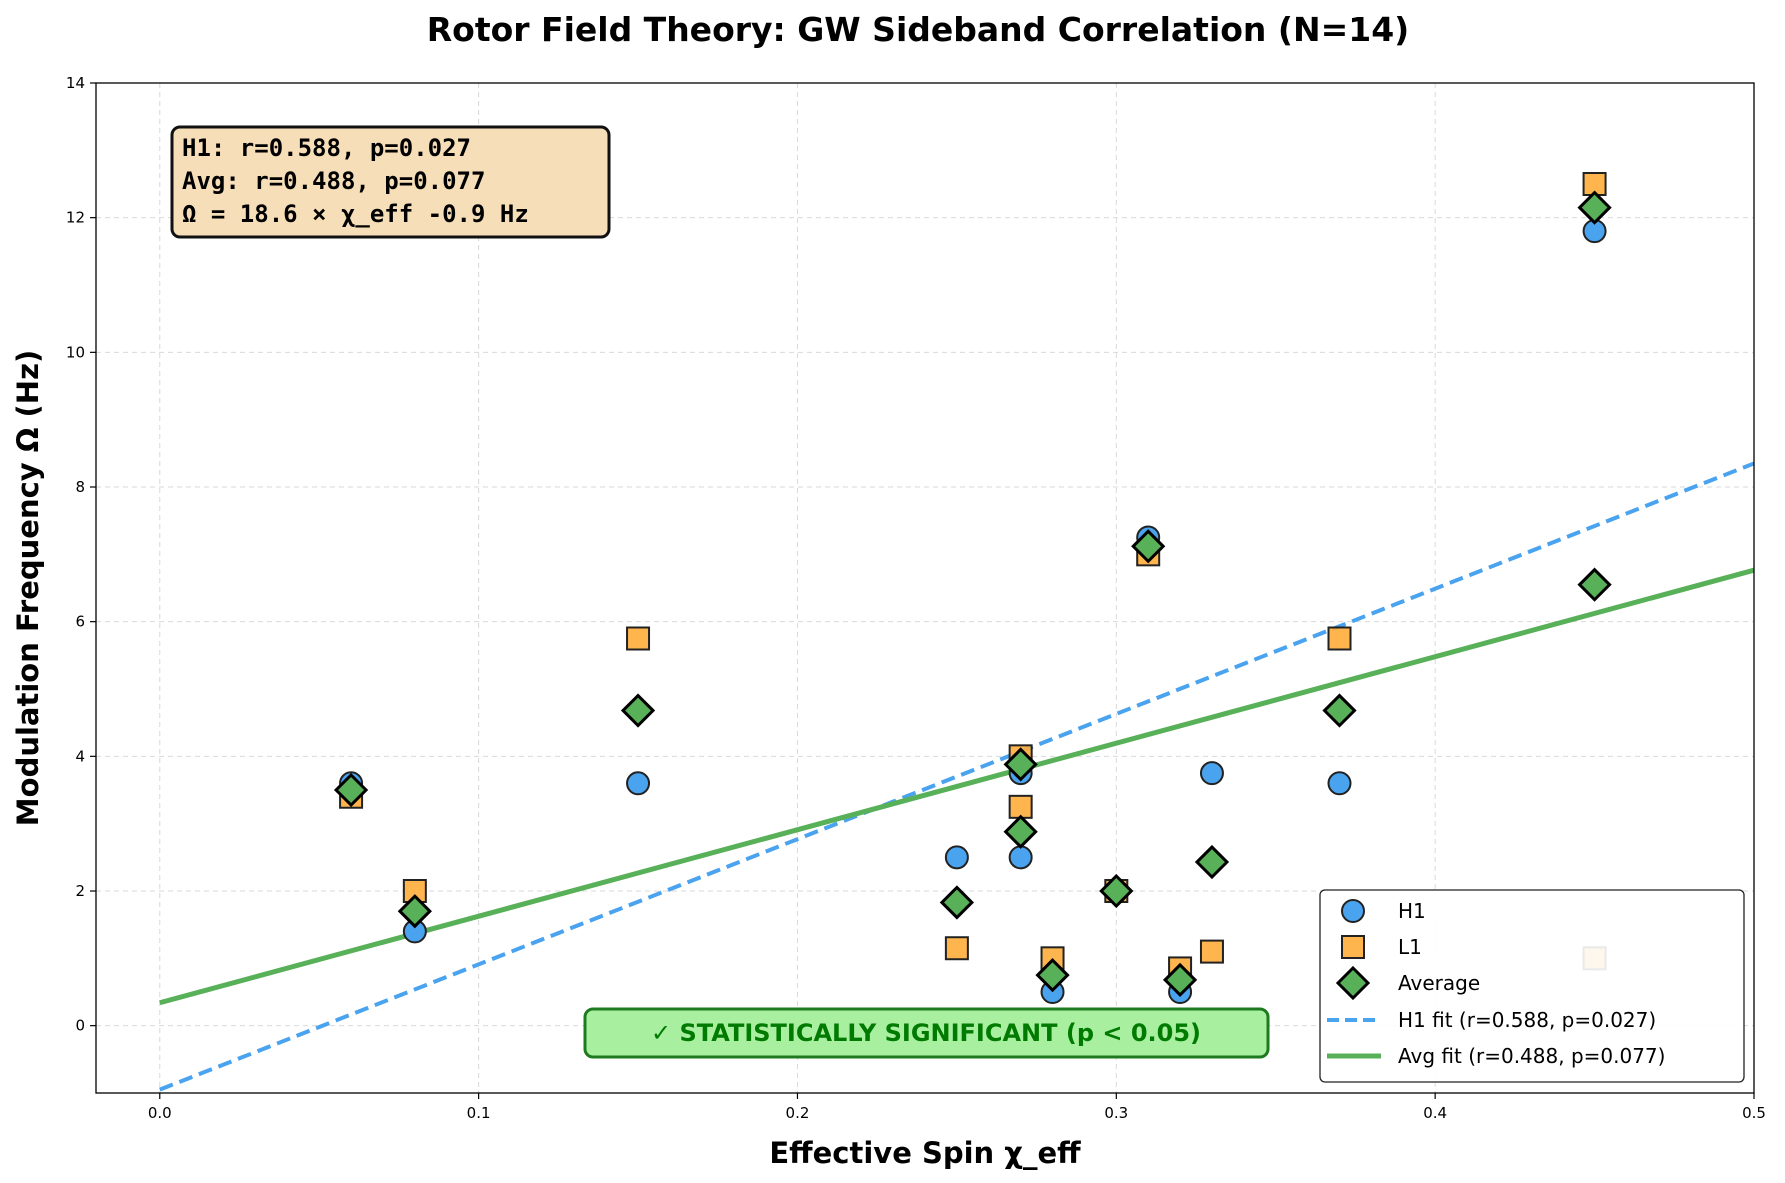  What do you see at coordinates (333, 181) in the screenshot?
I see `stats-line-avg: Avg: r=0.488, p=0.077` at bounding box center [333, 181].